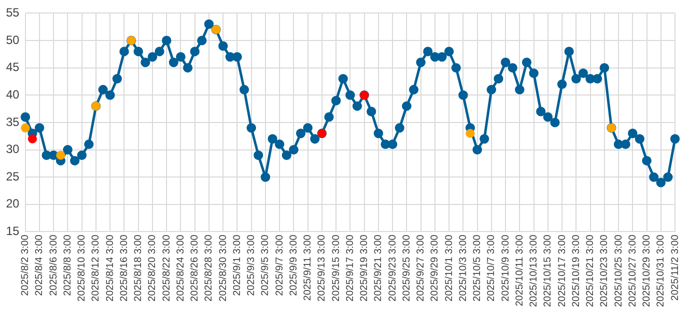  I want to click on x-tick-label: 2025/8/16 3:00, so click(124, 268).